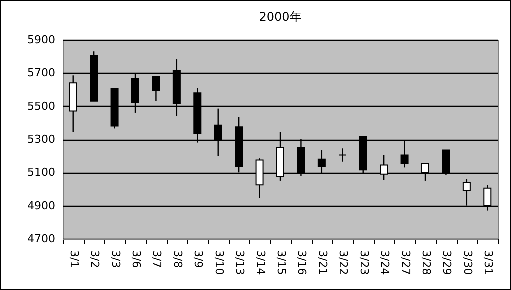 The height and width of the screenshot is (290, 511). Describe the element at coordinates (199, 259) in the screenshot. I see `x-tick-label: 3/9` at that location.